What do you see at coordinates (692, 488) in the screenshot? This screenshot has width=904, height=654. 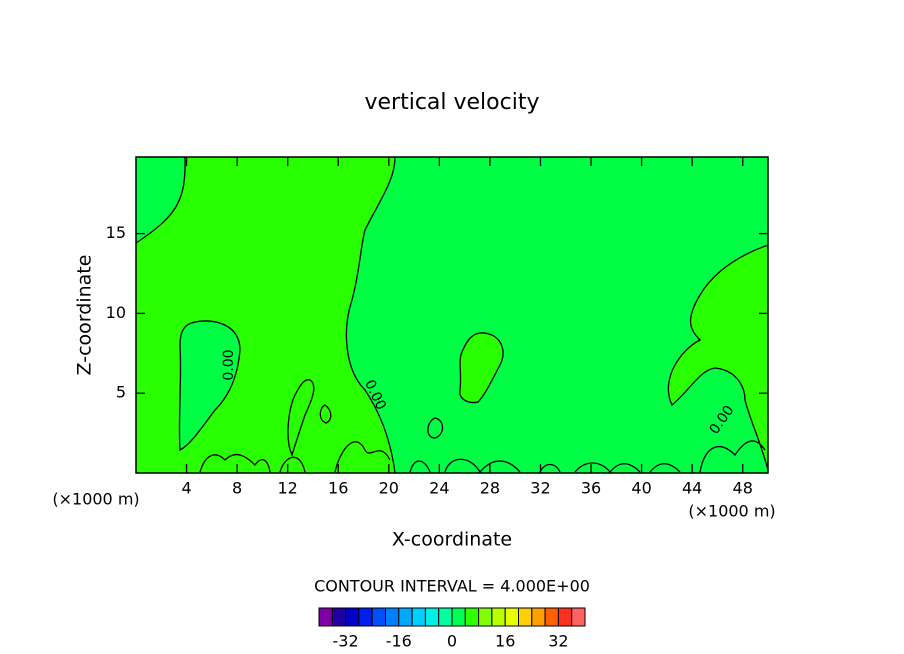 I see `x-tick-label: 44` at bounding box center [692, 488].